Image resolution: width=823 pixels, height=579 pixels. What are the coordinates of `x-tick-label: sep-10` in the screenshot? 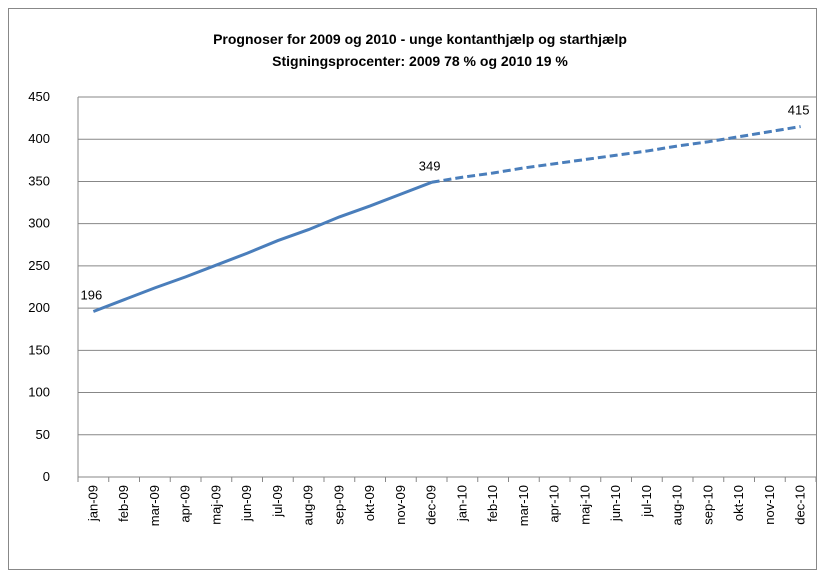 It's located at (707, 505).